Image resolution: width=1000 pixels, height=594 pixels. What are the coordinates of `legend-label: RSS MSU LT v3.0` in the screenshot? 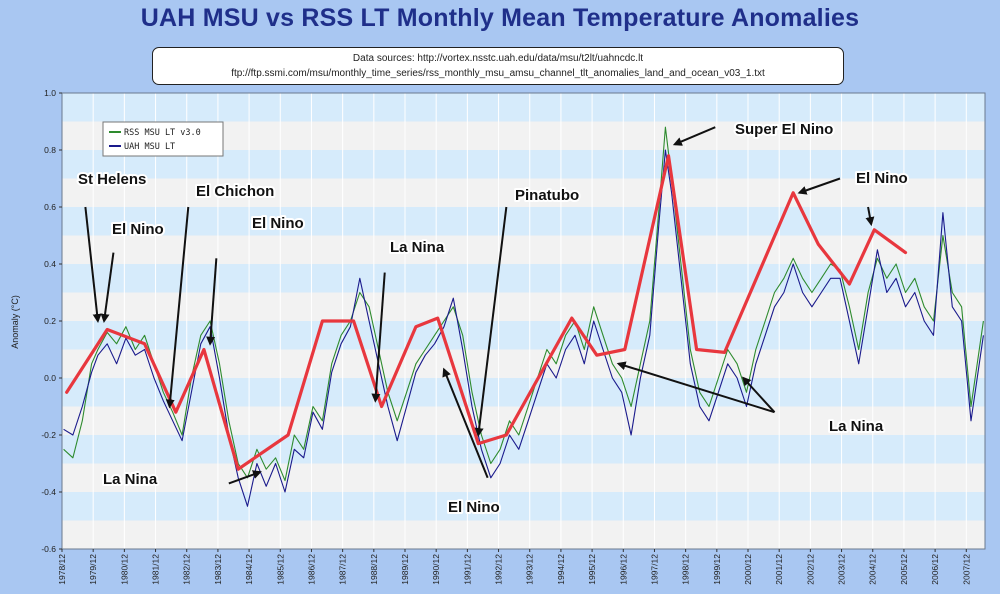 It's located at (162, 133).